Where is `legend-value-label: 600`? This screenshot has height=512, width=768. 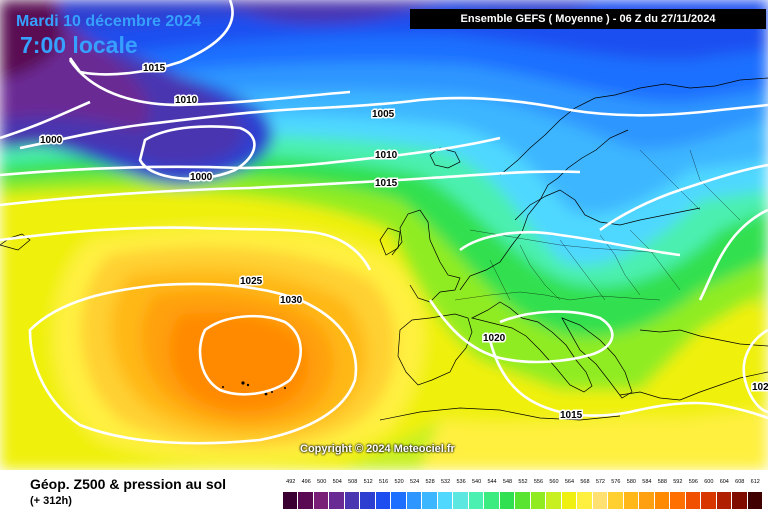
legend-value-label: 600 is located at coordinates (709, 482).